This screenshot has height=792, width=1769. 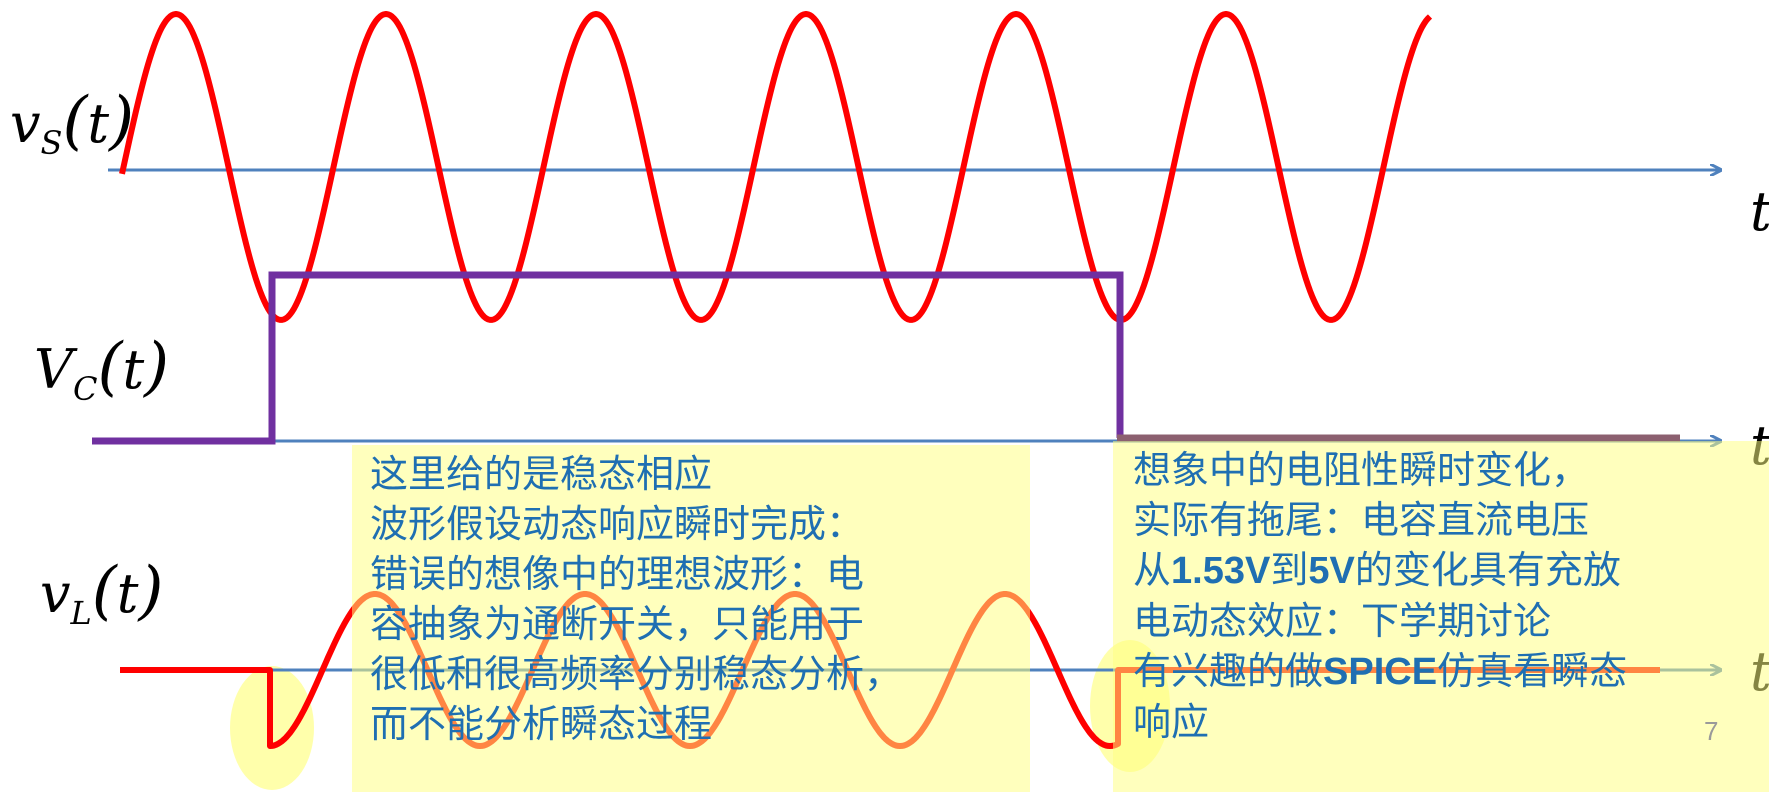 I want to click on vs-label: vS(t), so click(x=72, y=123).